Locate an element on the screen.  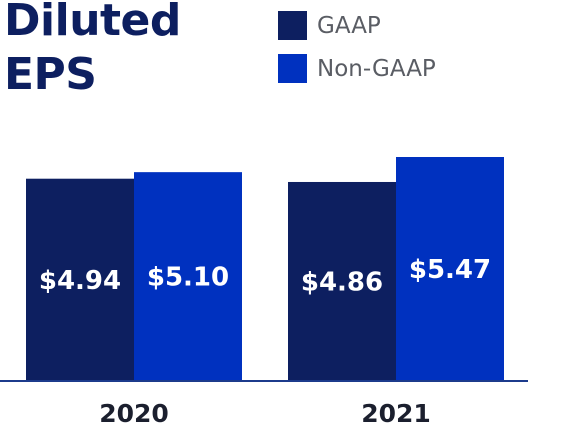
legend-swatch-gaap is located at coordinates (292, 25).